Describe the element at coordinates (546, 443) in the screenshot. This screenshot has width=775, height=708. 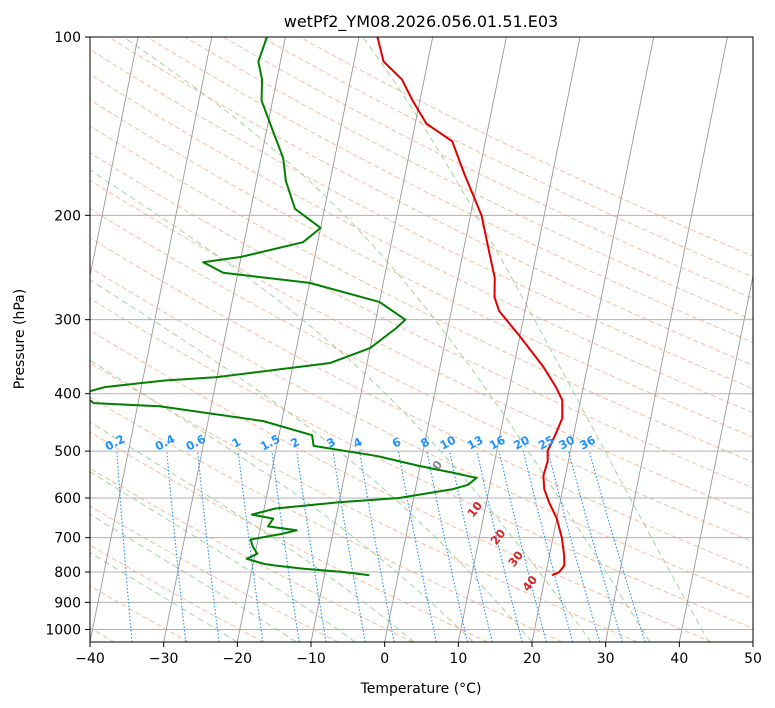
I see `mixing-ratio-label: 25` at that location.